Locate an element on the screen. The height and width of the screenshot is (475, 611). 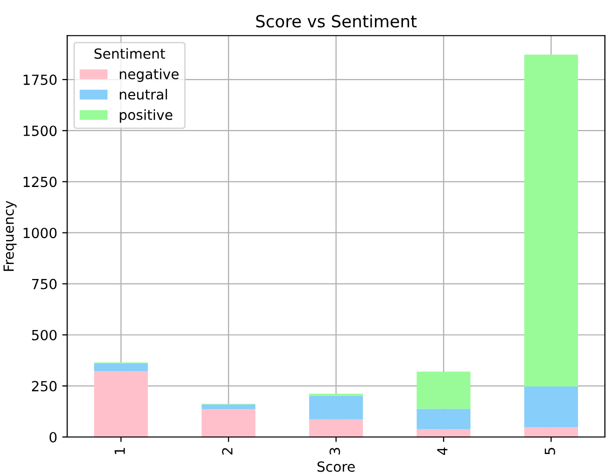
y-tick-label: 1500 is located at coordinates (40, 131).